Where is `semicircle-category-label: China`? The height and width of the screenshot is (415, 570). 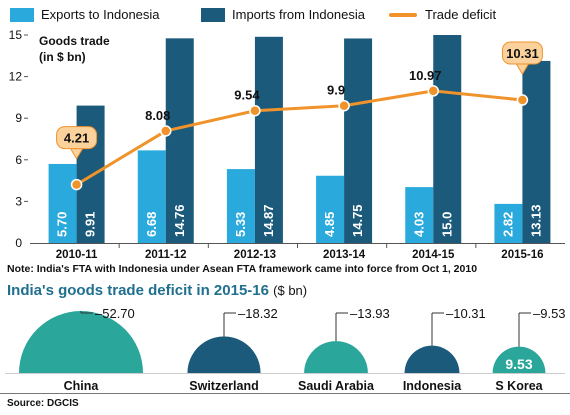 semicircle-category-label: China is located at coordinates (82, 386).